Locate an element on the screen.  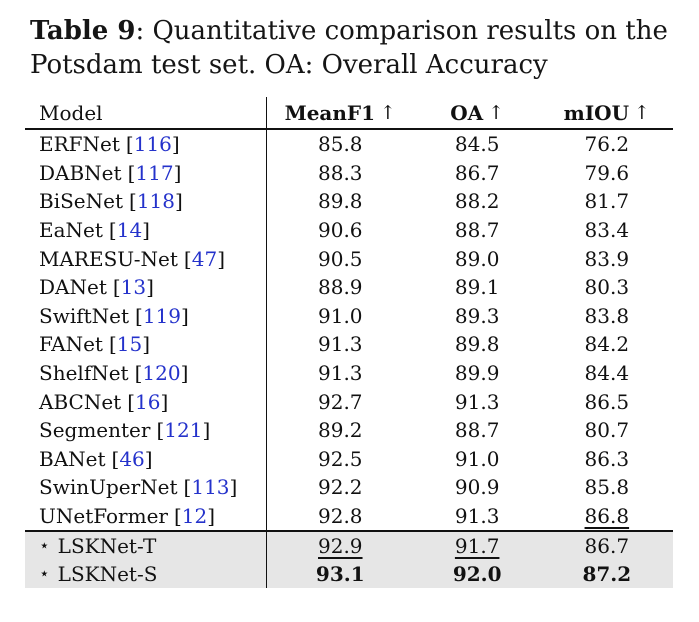
model-cell: ABCNet [16] is located at coordinates (146, 401).